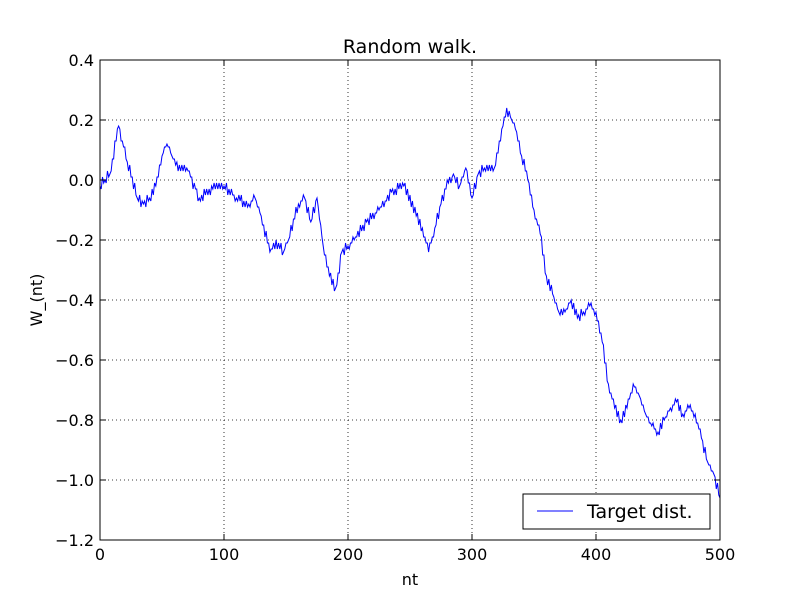  I want to click on legend: Target dist., so click(616, 511).